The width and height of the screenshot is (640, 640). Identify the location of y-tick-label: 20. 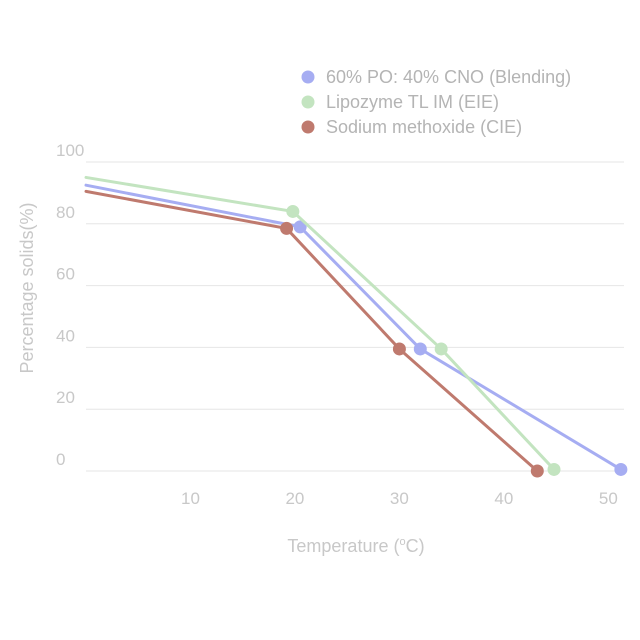
(65, 397).